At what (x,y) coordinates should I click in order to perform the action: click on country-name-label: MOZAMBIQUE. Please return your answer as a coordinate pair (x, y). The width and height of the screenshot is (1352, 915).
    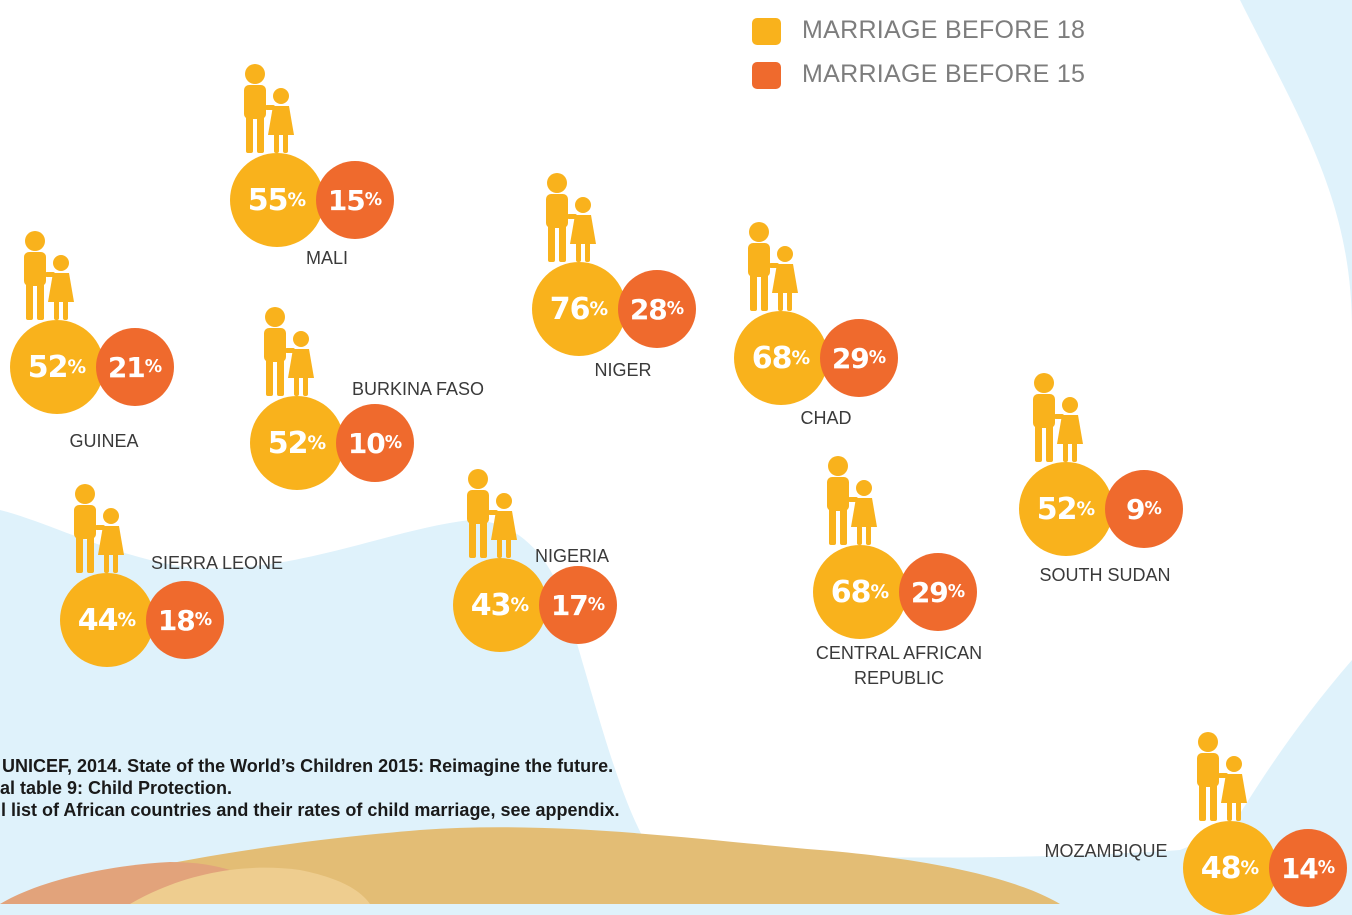
    Looking at the image, I should click on (1106, 851).